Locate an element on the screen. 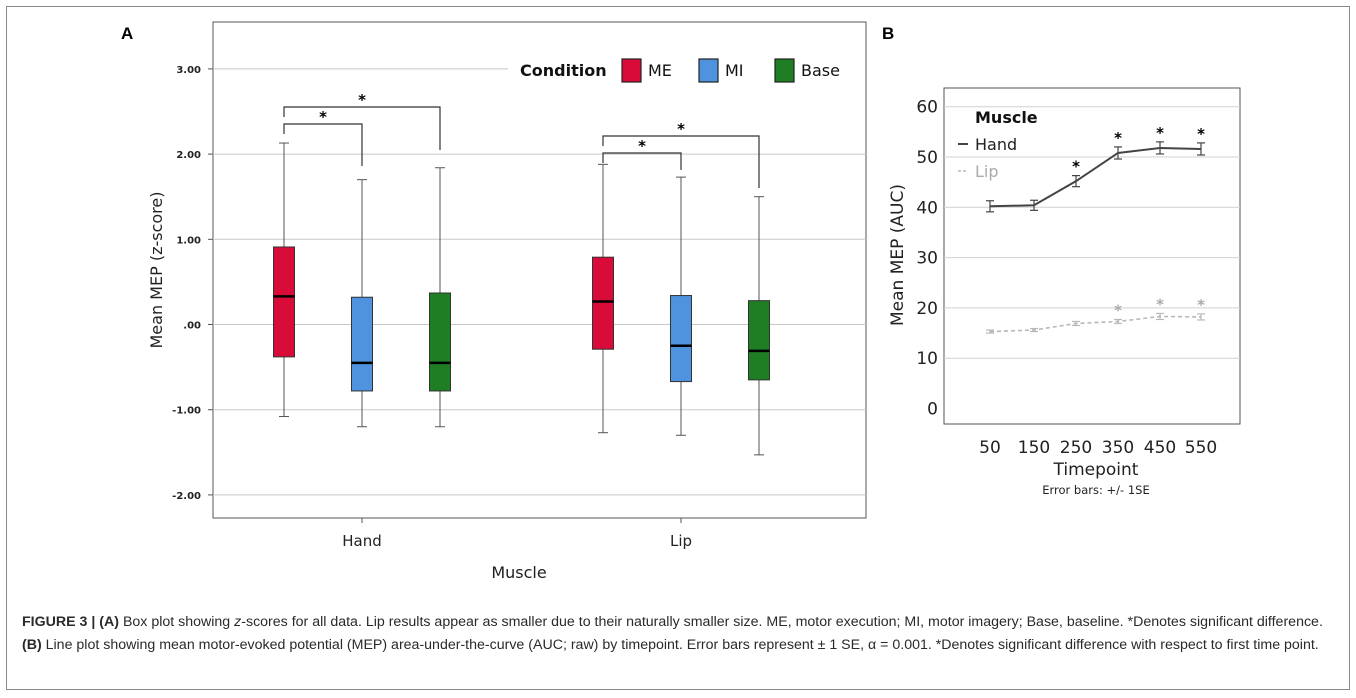 This screenshot has height=698, width=1356. plot-frame-b is located at coordinates (1092, 256).